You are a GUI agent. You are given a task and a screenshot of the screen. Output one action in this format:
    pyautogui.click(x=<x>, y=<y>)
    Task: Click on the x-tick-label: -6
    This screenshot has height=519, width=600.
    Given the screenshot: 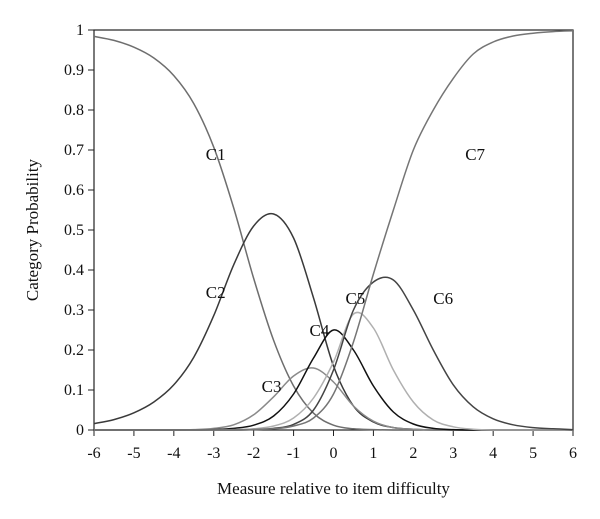 What is the action you would take?
    pyautogui.click(x=93, y=453)
    